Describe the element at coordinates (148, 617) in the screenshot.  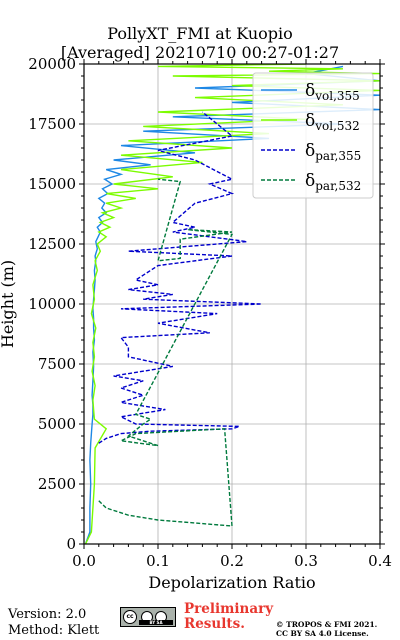
I see `cc-license-logo: cc BY SA` at that location.